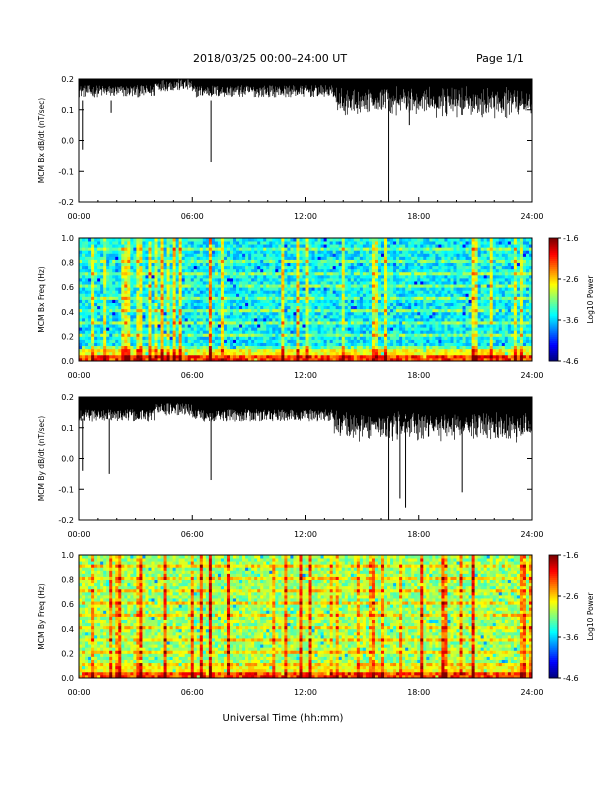  Describe the element at coordinates (41, 299) in the screenshot. I see `y-axis-label: MCM Bx Freq (Hz)` at that location.